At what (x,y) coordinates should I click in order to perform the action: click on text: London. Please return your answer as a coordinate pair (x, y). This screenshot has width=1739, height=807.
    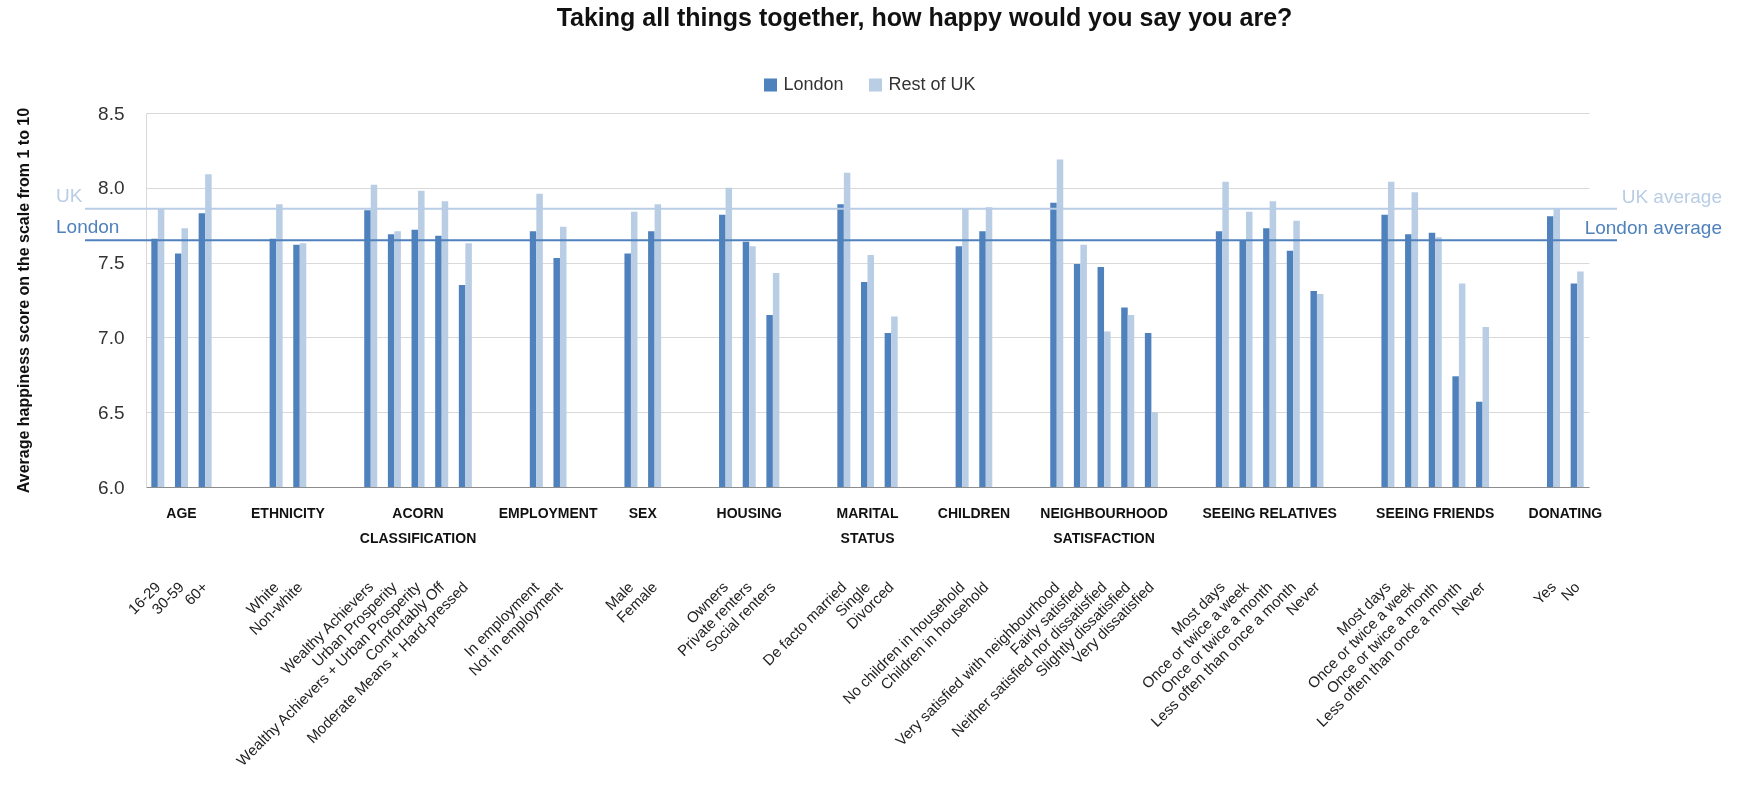
    Looking at the image, I should click on (88, 227).